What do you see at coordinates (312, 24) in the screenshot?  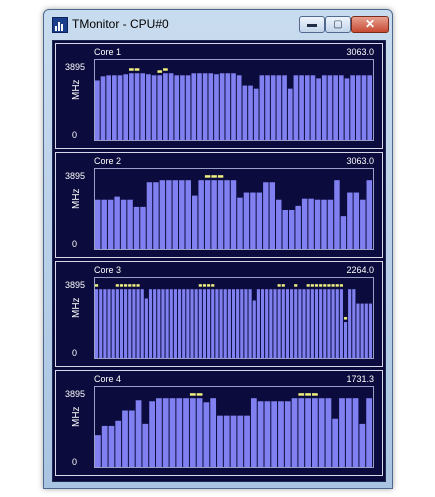 I see `minimize-button: ▬` at bounding box center [312, 24].